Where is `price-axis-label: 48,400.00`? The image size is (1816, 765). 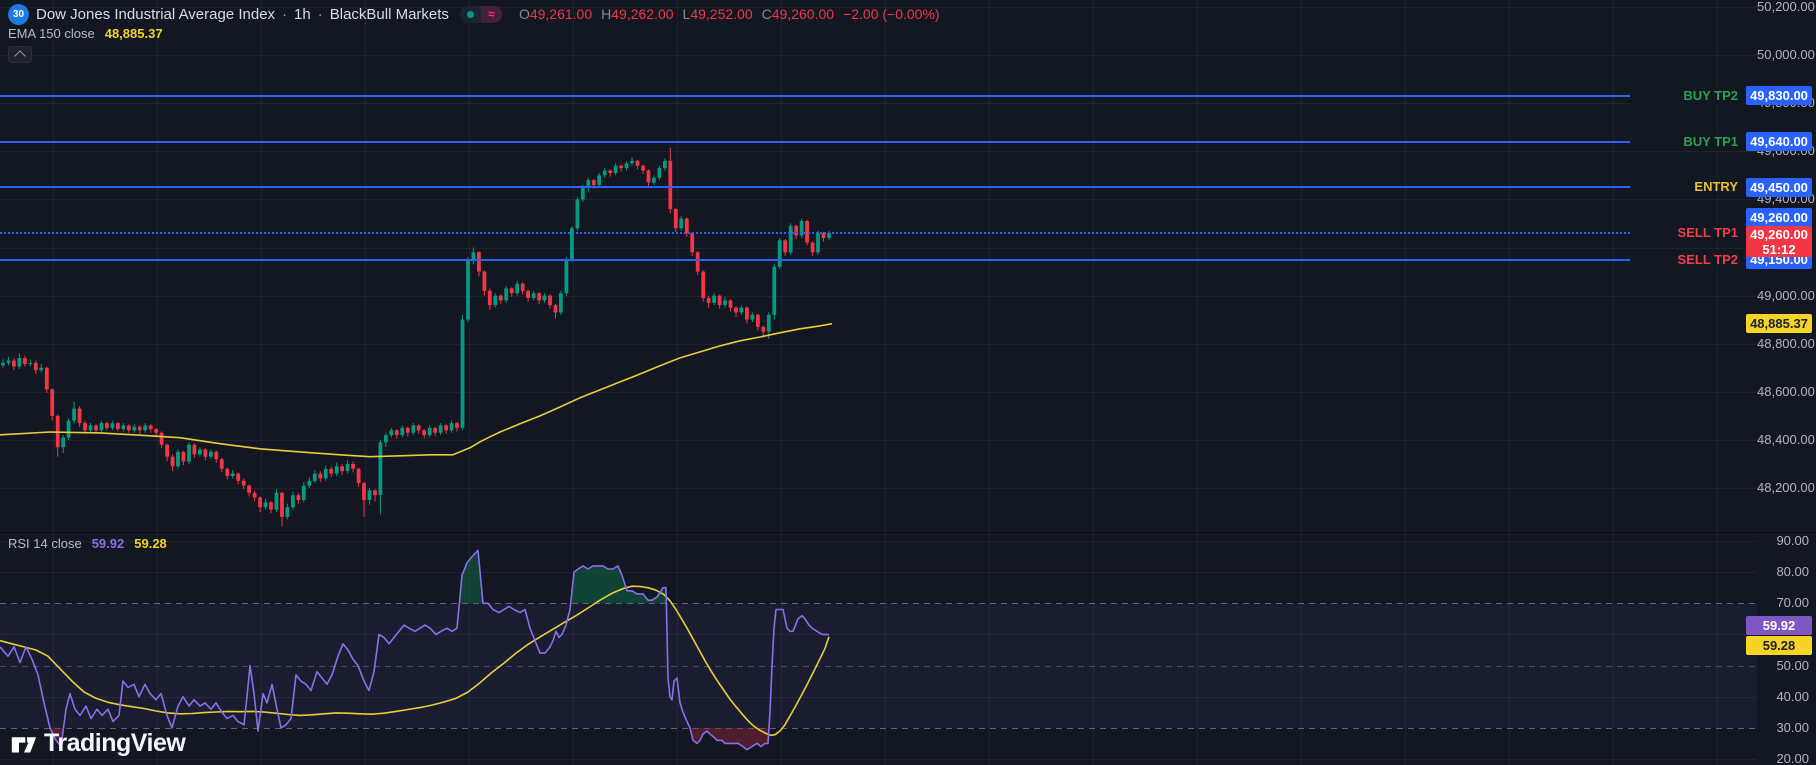 price-axis-label: 48,400.00 is located at coordinates (1786, 439).